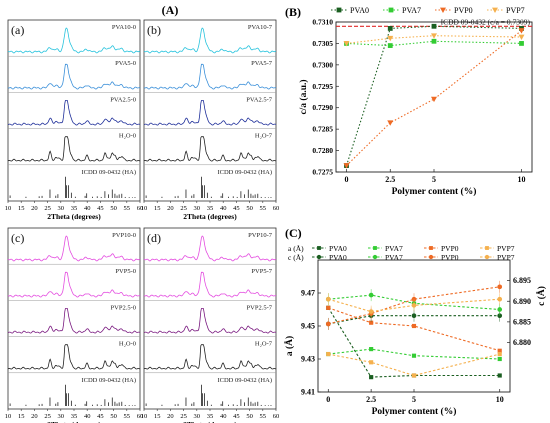 The image size is (550, 423). What do you see at coordinates (264, 344) in the screenshot?
I see `xrd-trace-label: H₂O-7` at bounding box center [264, 344].